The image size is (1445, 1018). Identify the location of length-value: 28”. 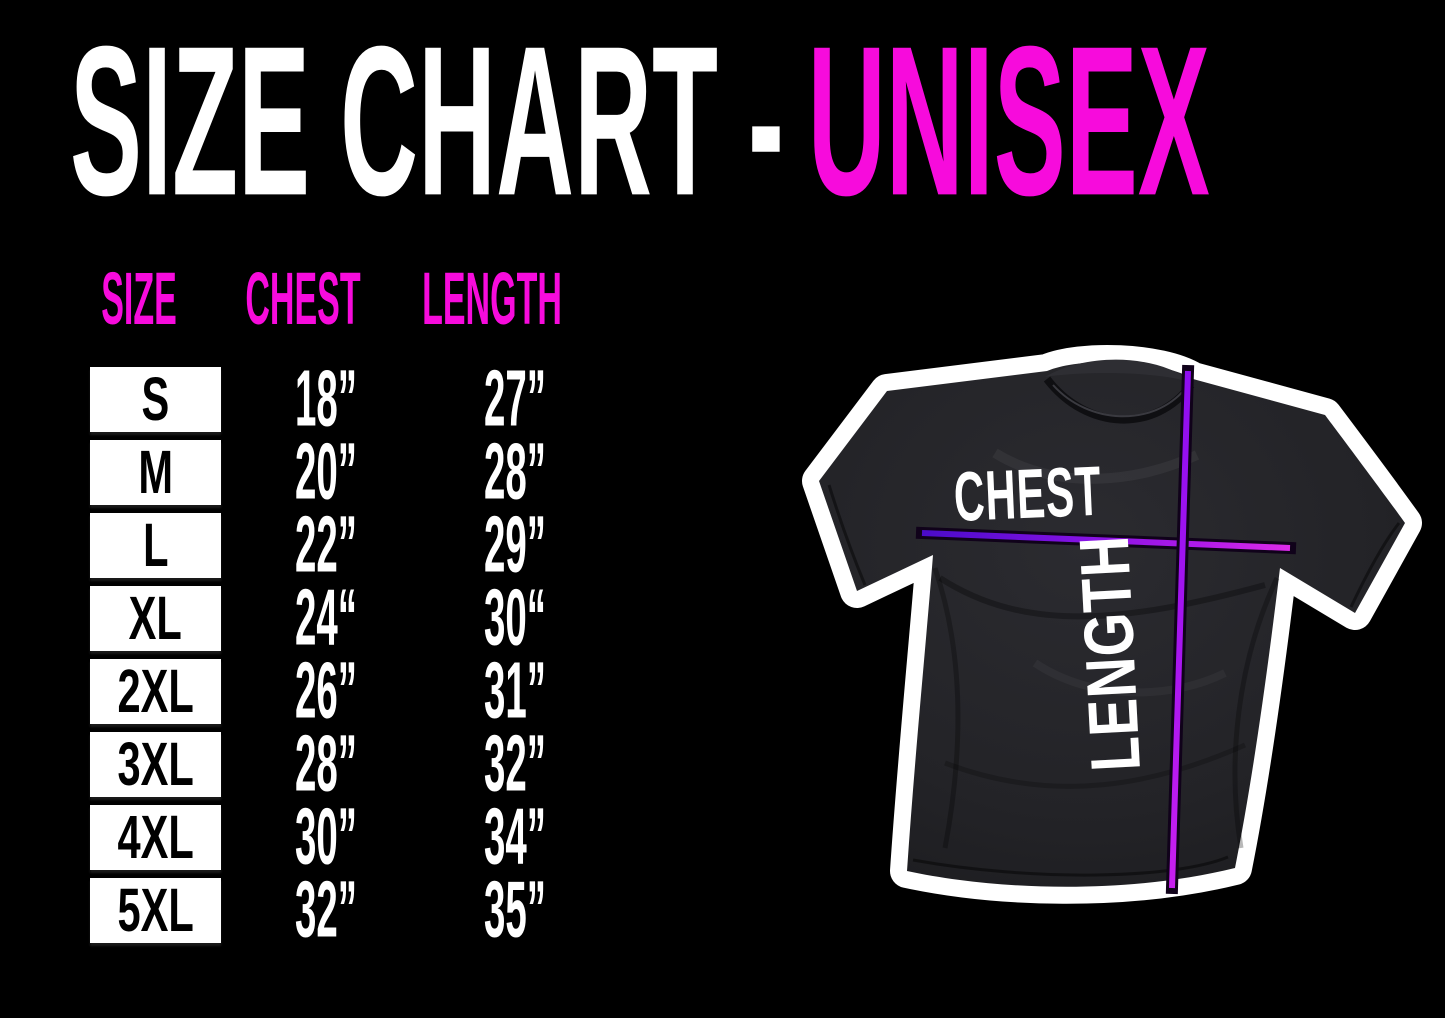
(515, 472).